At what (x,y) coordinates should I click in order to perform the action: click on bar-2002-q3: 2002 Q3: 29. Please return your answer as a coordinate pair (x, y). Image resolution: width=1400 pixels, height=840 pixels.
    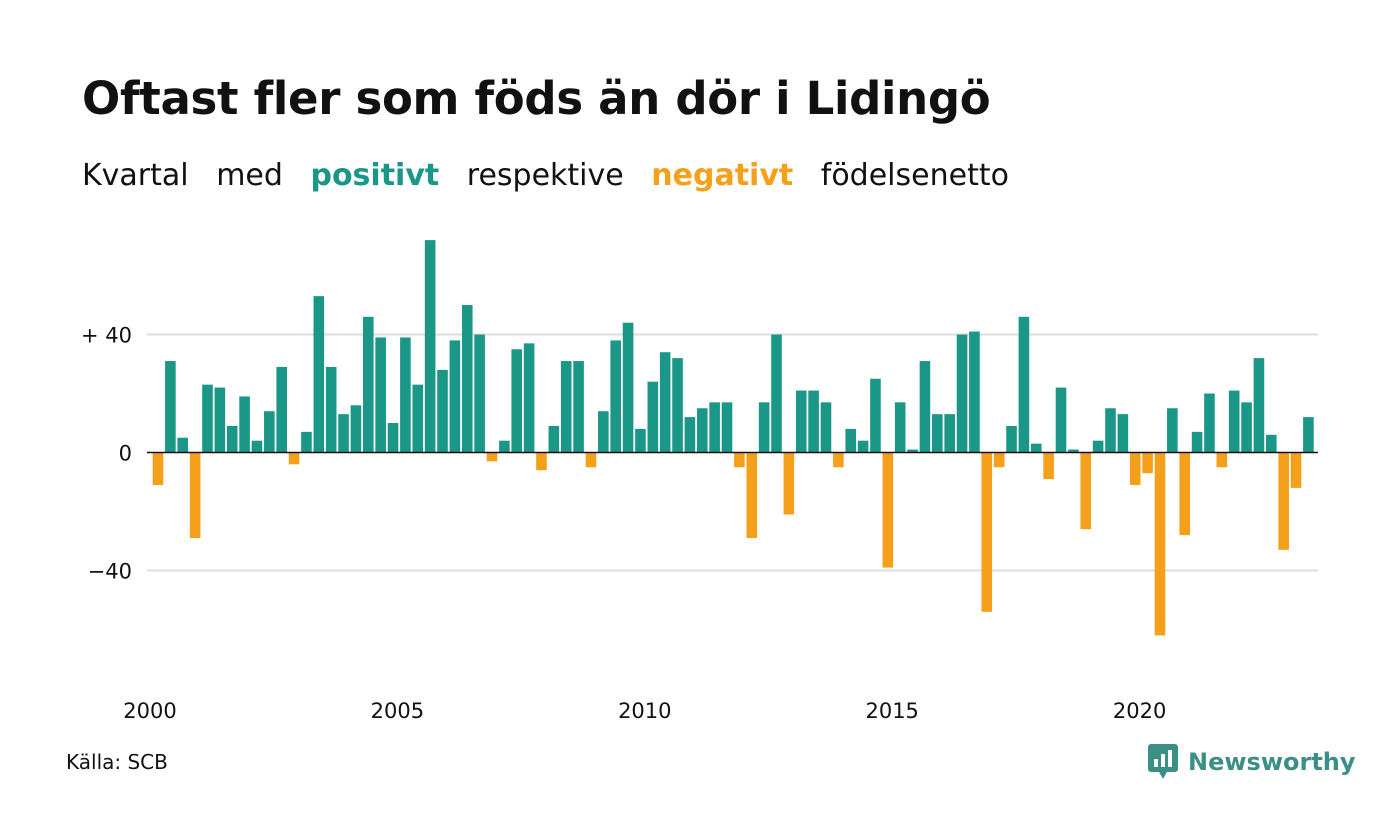
    Looking at the image, I should click on (281, 409).